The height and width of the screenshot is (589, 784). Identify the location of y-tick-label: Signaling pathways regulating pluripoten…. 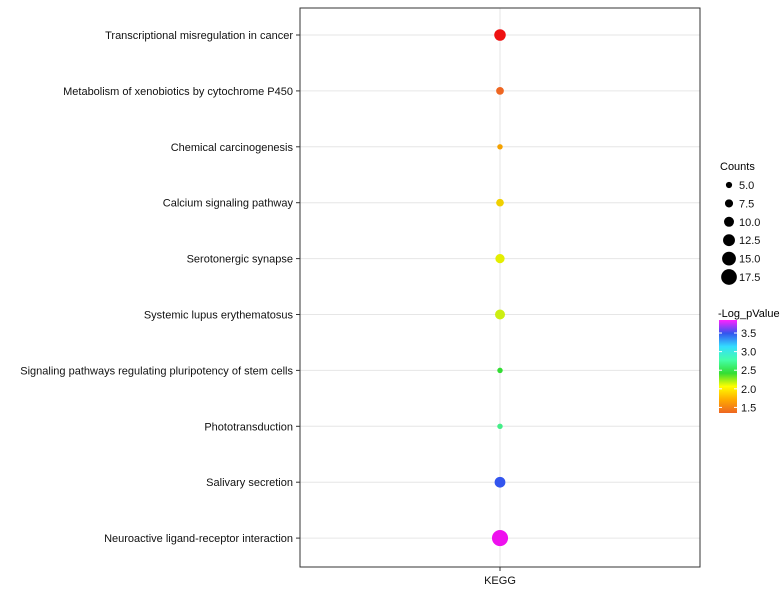
(156, 371).